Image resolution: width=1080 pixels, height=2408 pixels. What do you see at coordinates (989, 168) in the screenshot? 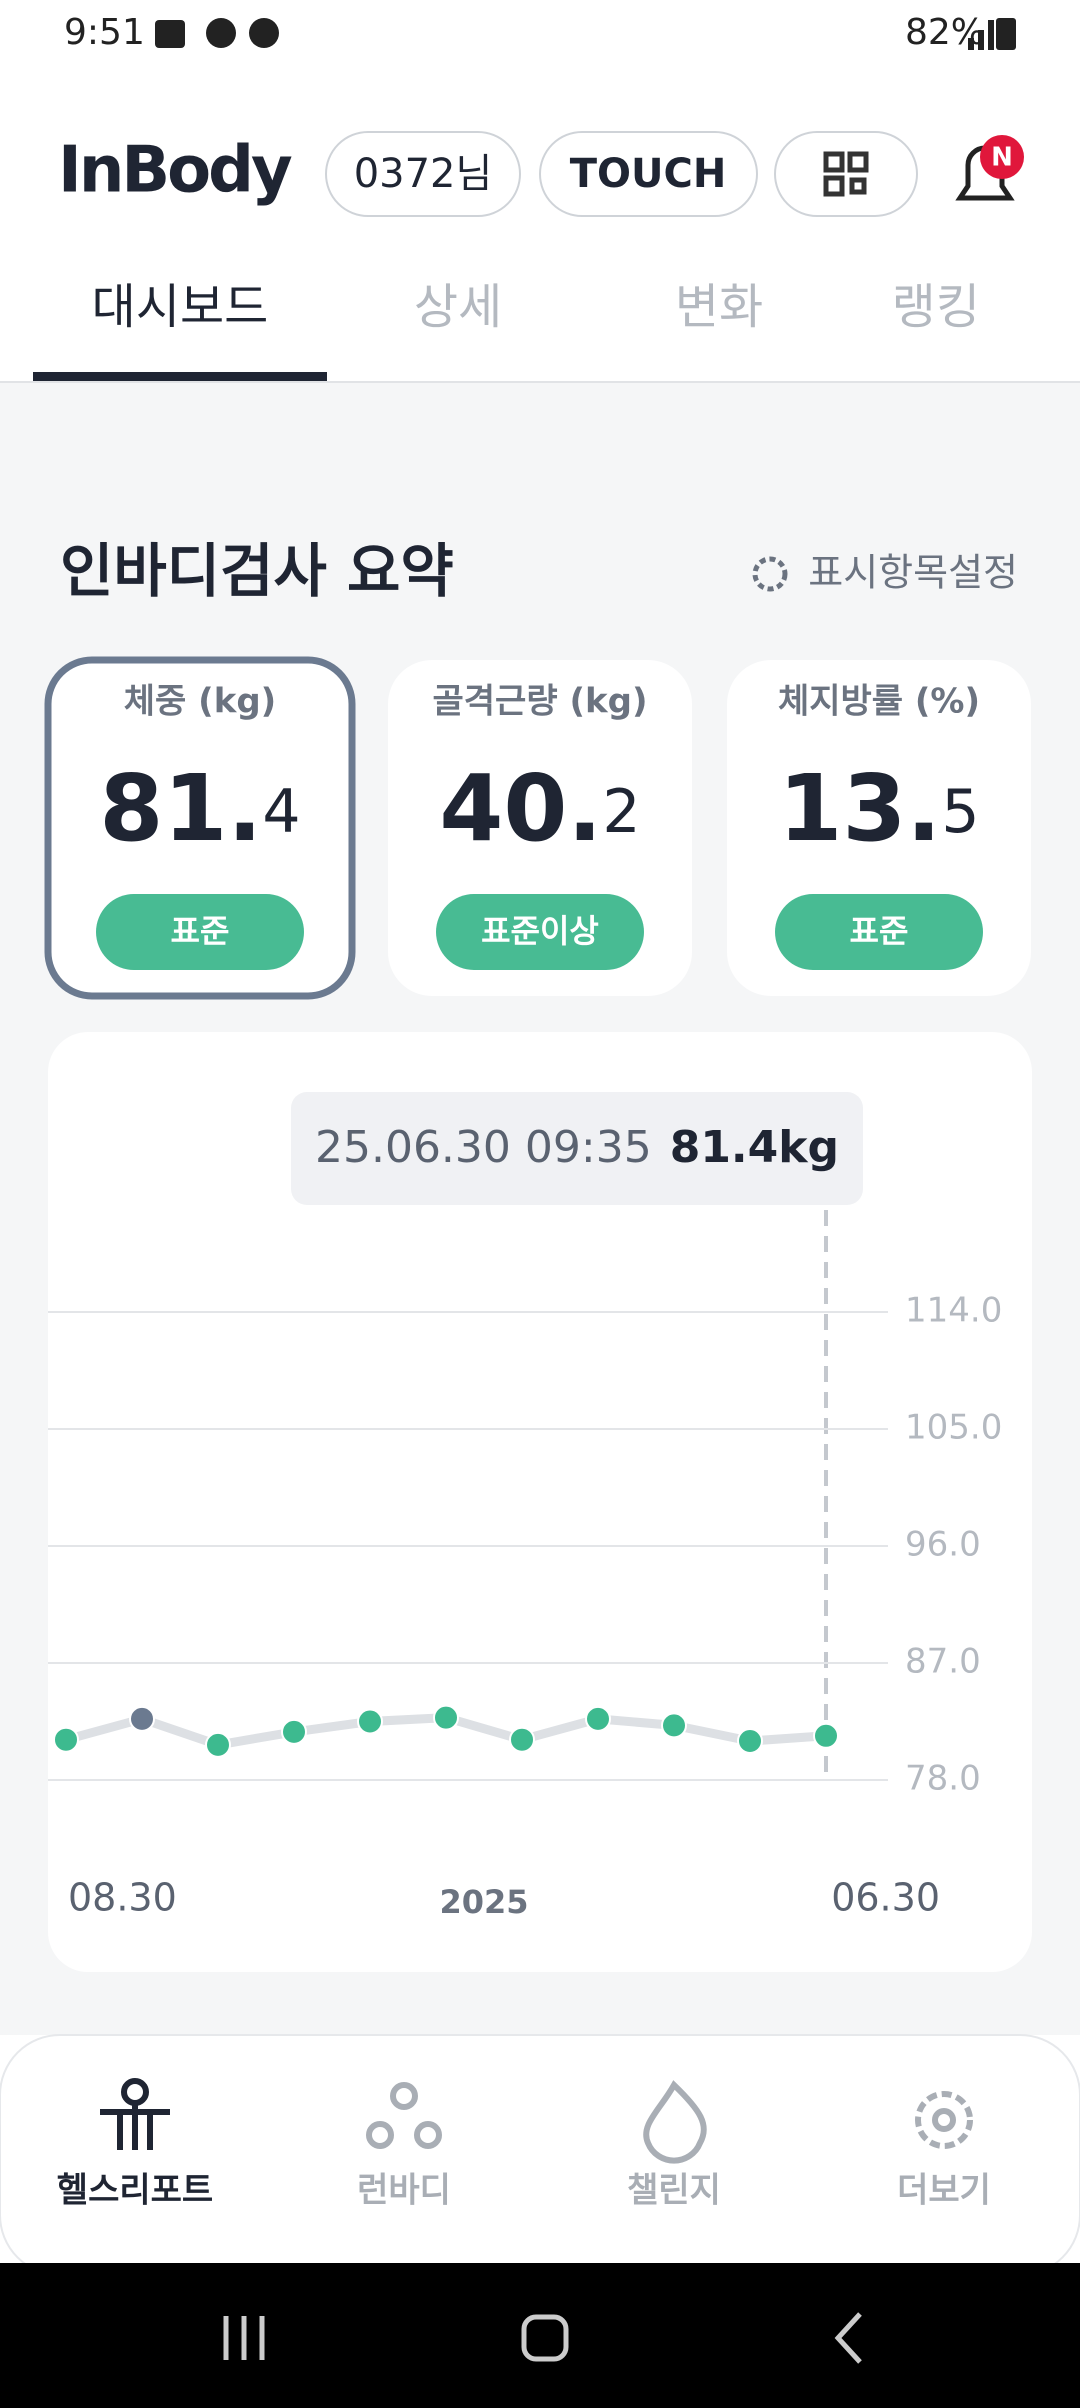
I see `bell: N` at bounding box center [989, 168].